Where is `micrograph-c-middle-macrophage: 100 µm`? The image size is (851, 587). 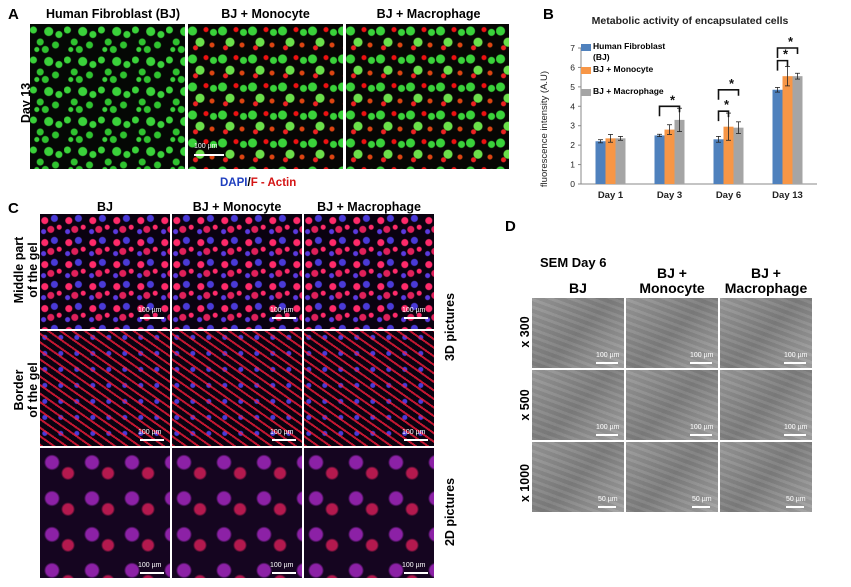
micrograph-c-middle-macrophage: 100 µm is located at coordinates (369, 271).